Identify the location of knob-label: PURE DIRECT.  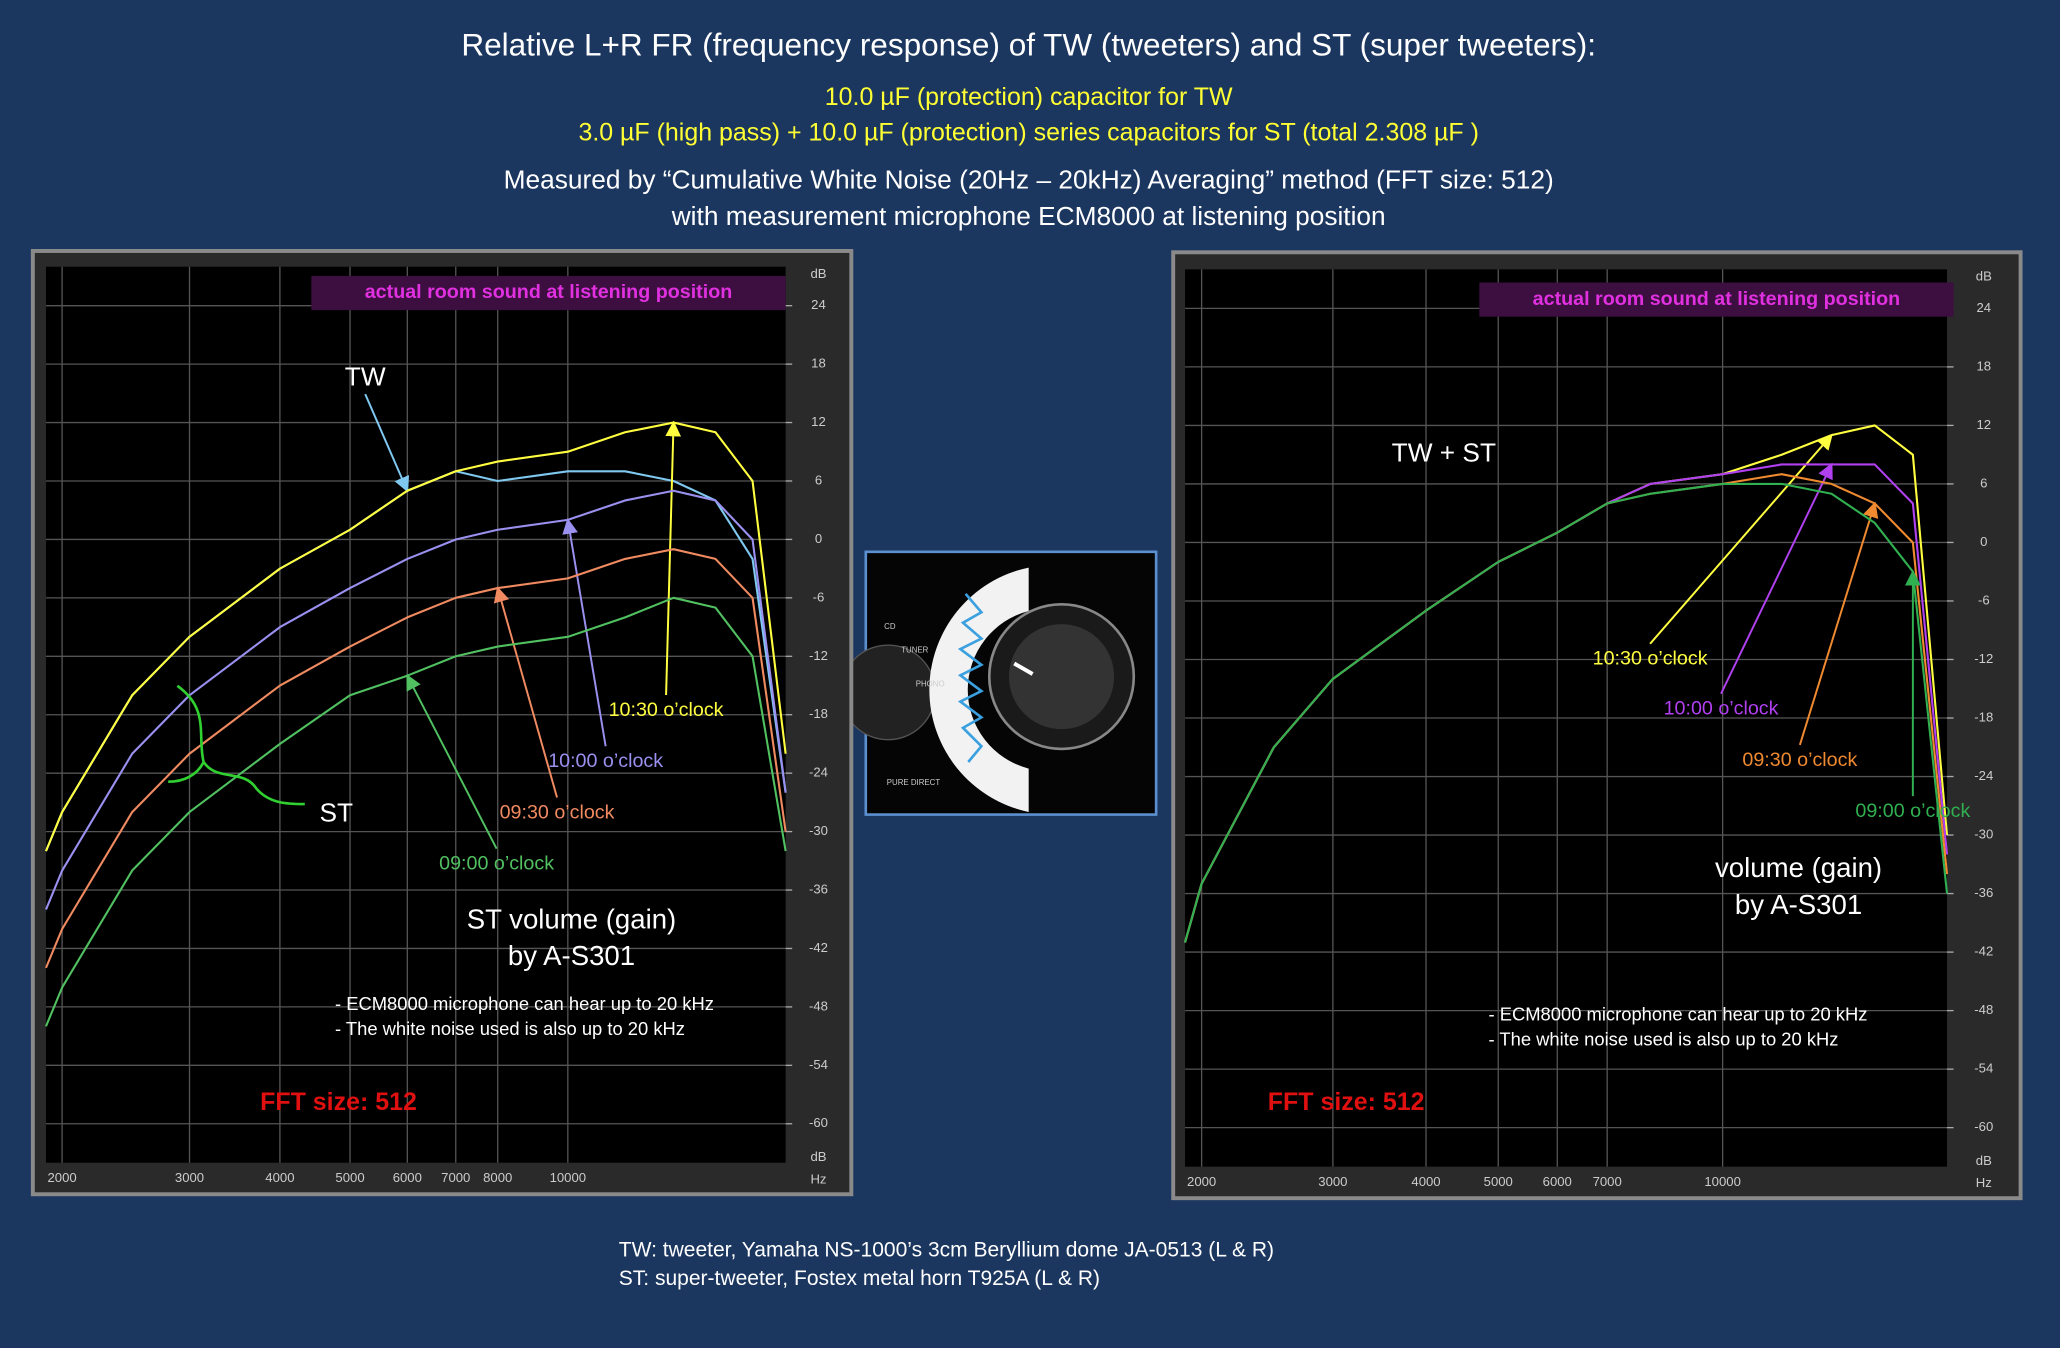
(914, 782).